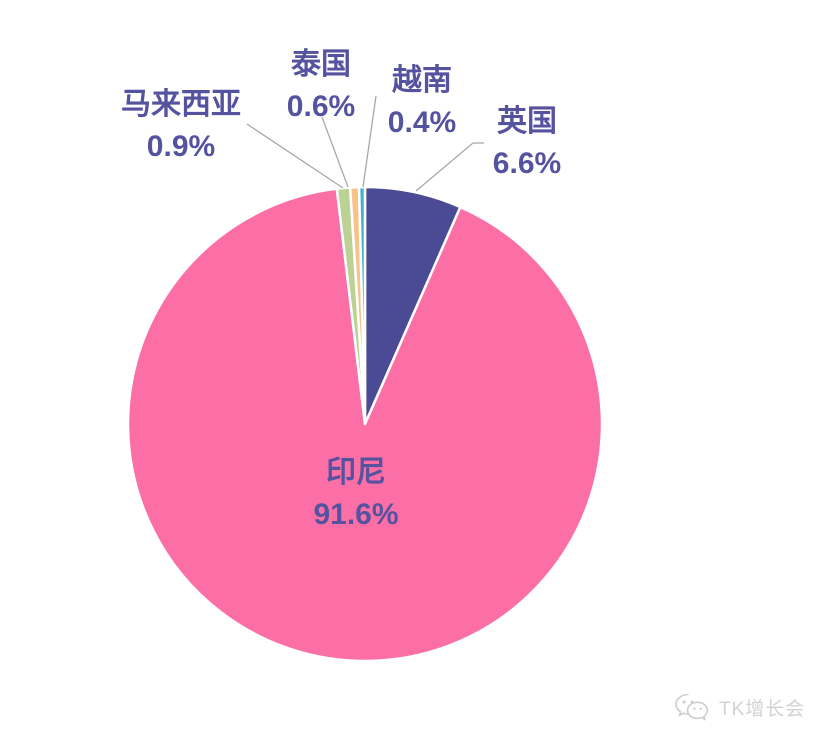  Describe the element at coordinates (181, 104) in the screenshot. I see `slice-name: 马来西亚` at that location.